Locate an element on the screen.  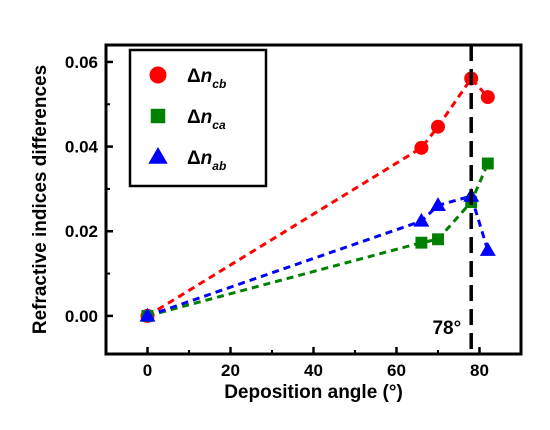
legend-entry-cb: Δncb is located at coordinates (187, 78).